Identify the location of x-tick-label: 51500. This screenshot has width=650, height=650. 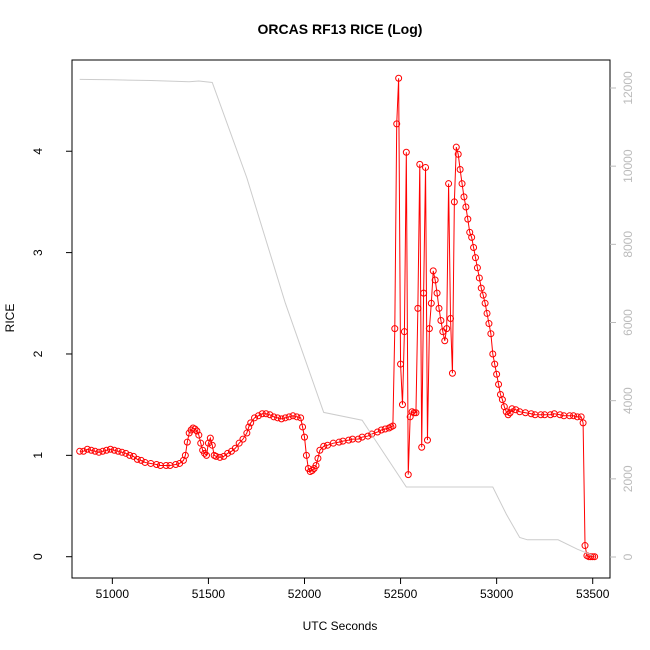
(209, 594).